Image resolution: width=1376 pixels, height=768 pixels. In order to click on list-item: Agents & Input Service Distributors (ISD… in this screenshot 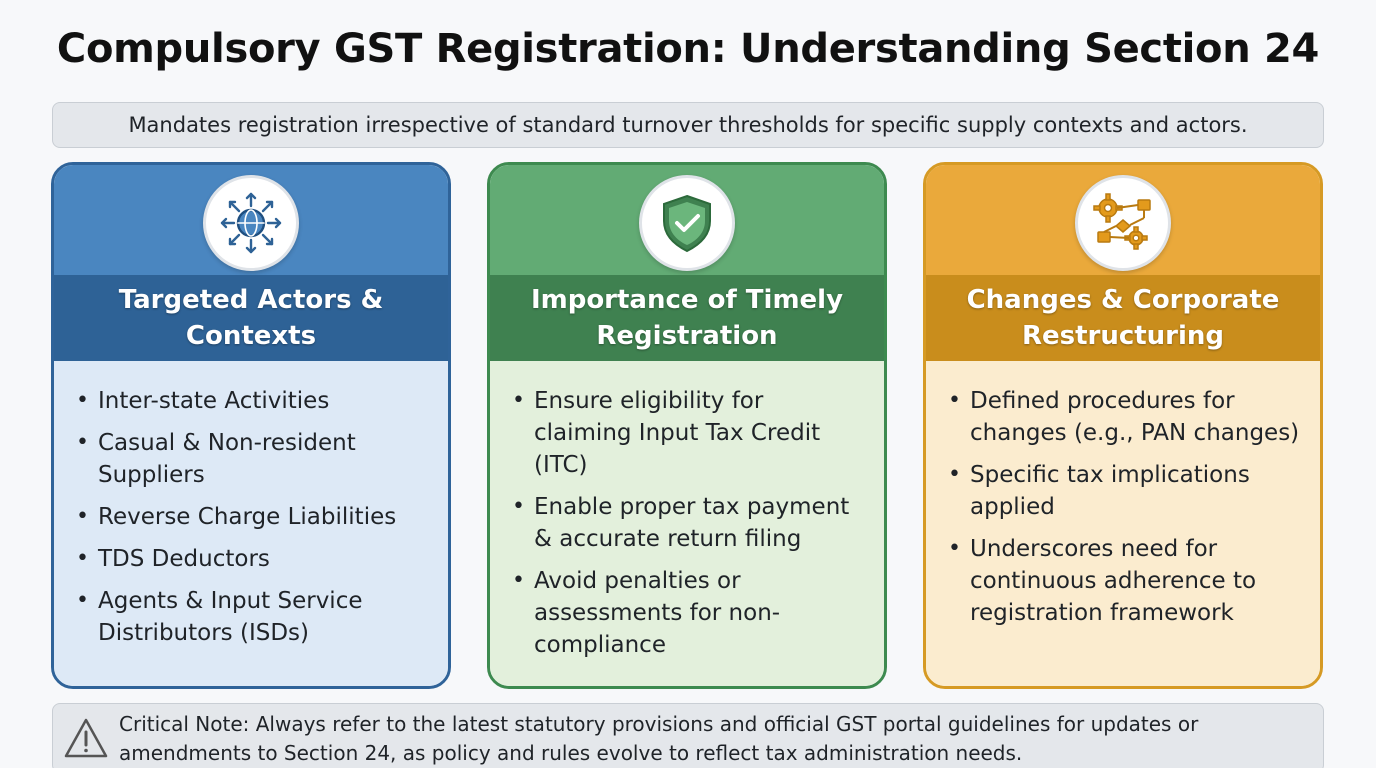, I will do `click(254, 617)`.